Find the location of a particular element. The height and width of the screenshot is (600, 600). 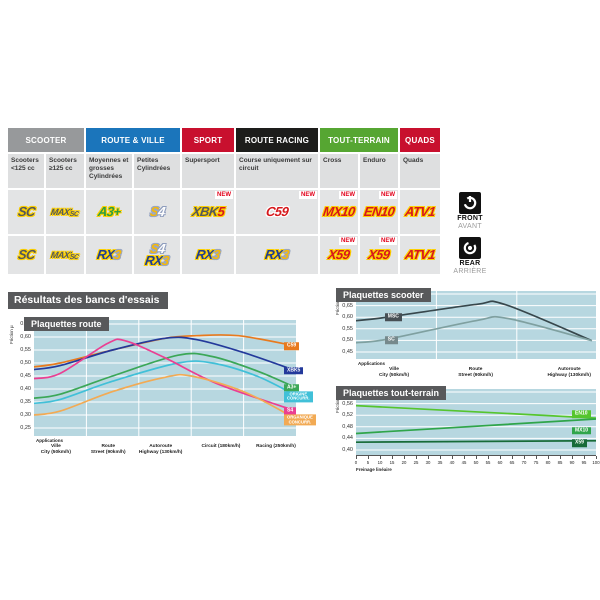

product-logo-atv1: ATV1 is located at coordinates (420, 211).